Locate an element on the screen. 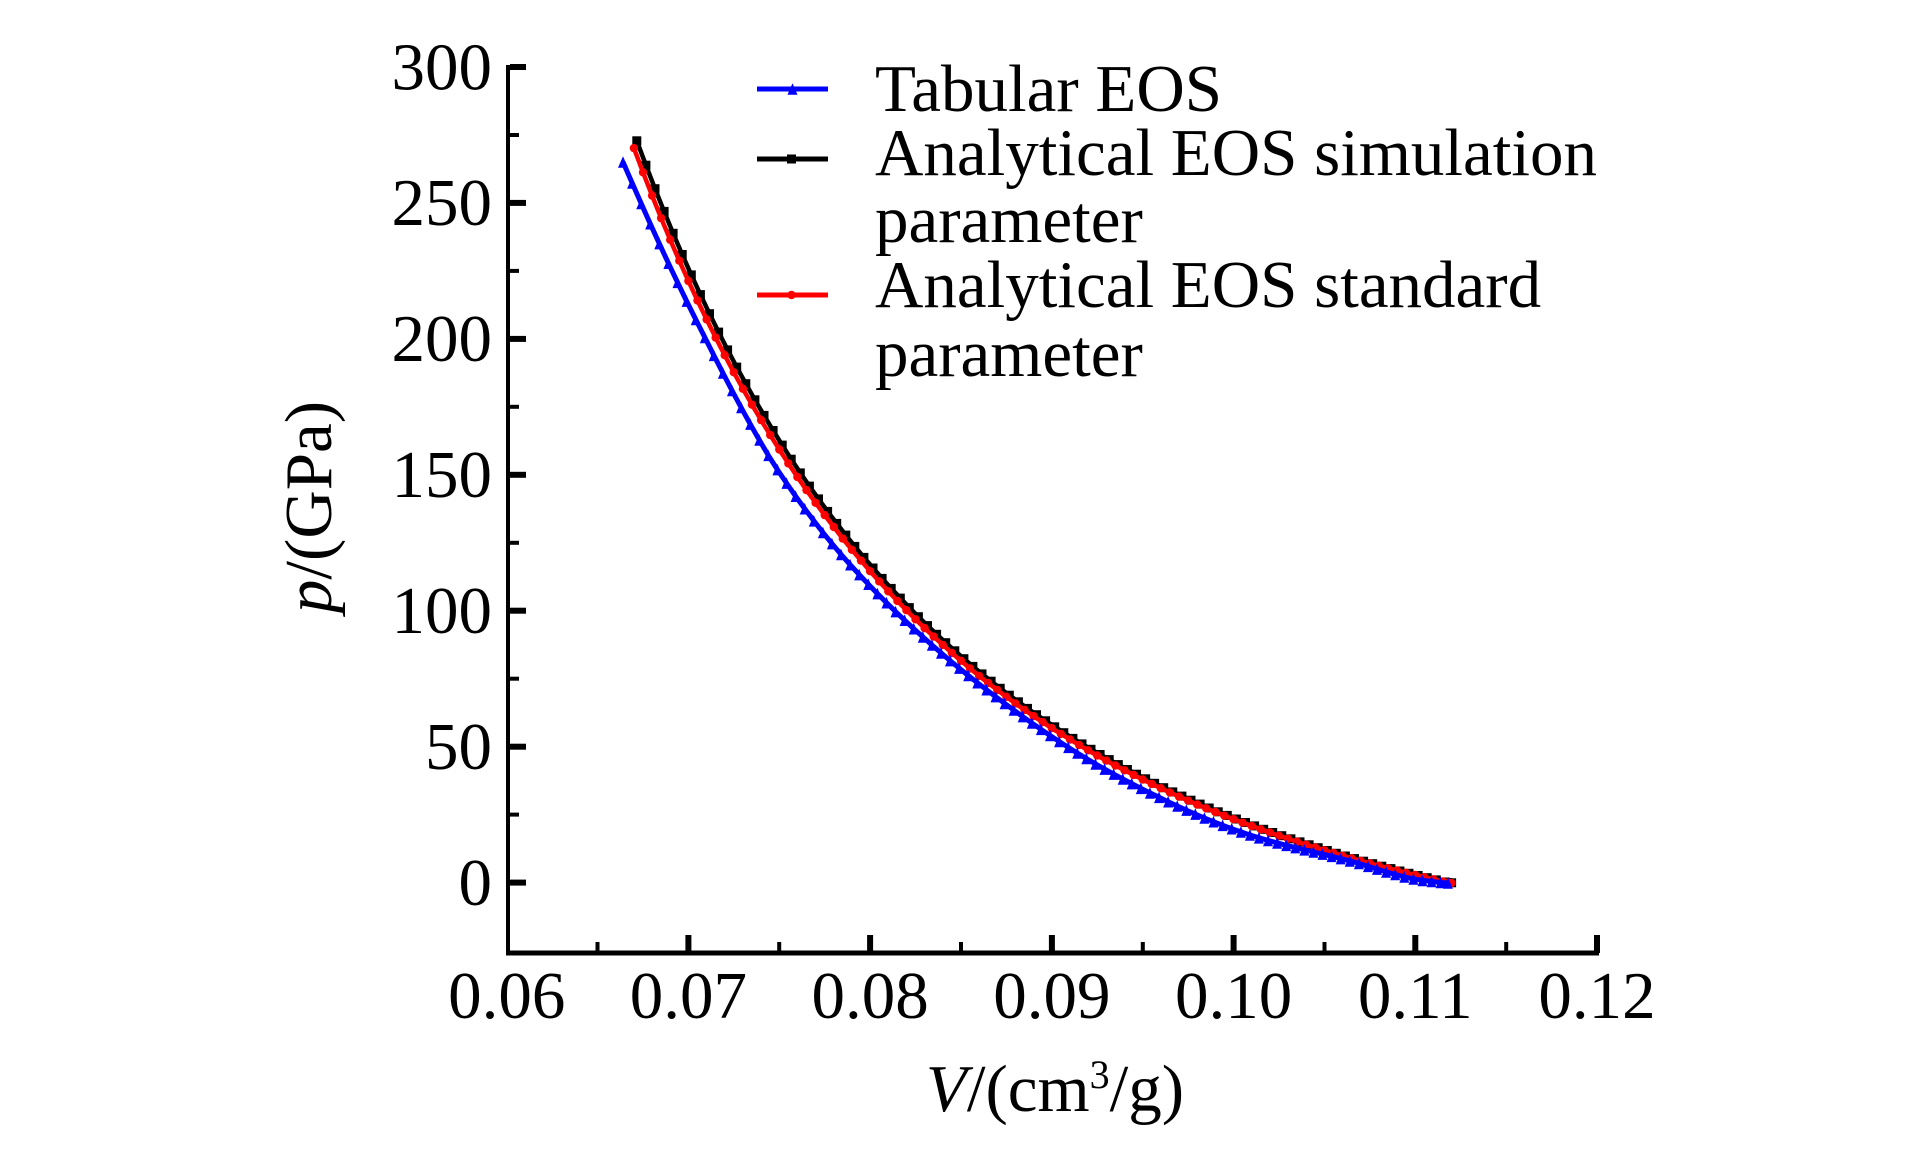  svg-text: 50 is located at coordinates (458, 747).